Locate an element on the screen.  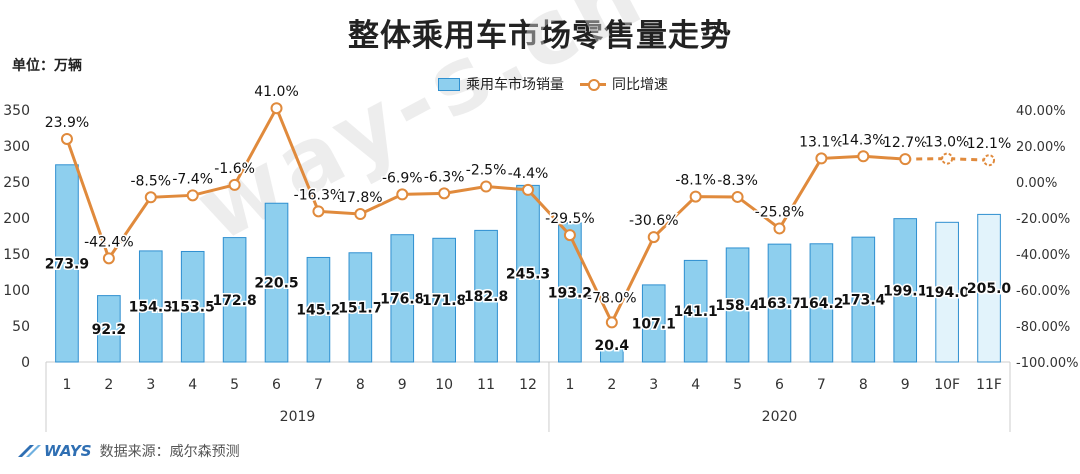
legend-item-line: 同比增速 is located at coordinates (624, 84).